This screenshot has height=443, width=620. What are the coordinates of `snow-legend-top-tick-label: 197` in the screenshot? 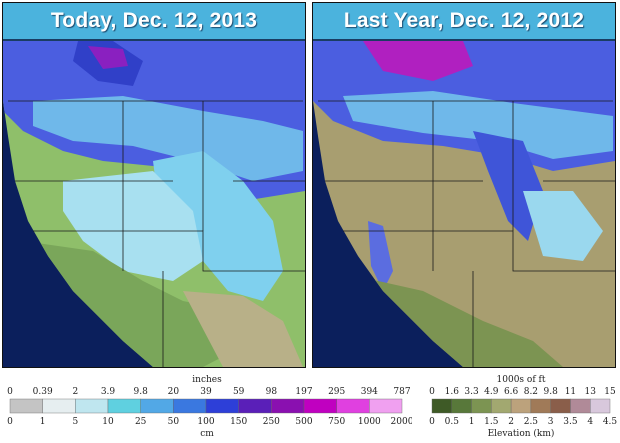 It's located at (303, 392).